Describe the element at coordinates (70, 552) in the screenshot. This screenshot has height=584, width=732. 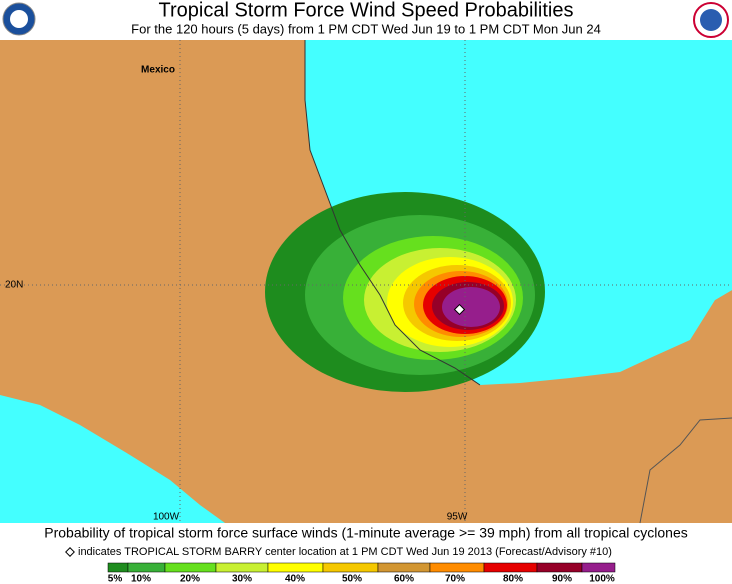
I see `marker-icon` at that location.